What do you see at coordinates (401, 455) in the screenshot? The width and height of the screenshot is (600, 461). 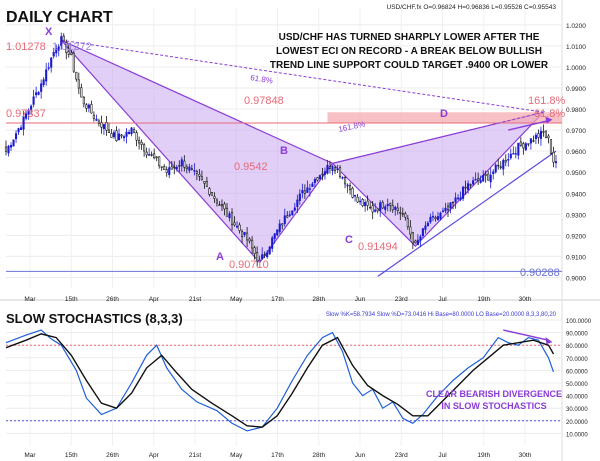 I see `x-tick-label-bottom: 23rd` at bounding box center [401, 455].